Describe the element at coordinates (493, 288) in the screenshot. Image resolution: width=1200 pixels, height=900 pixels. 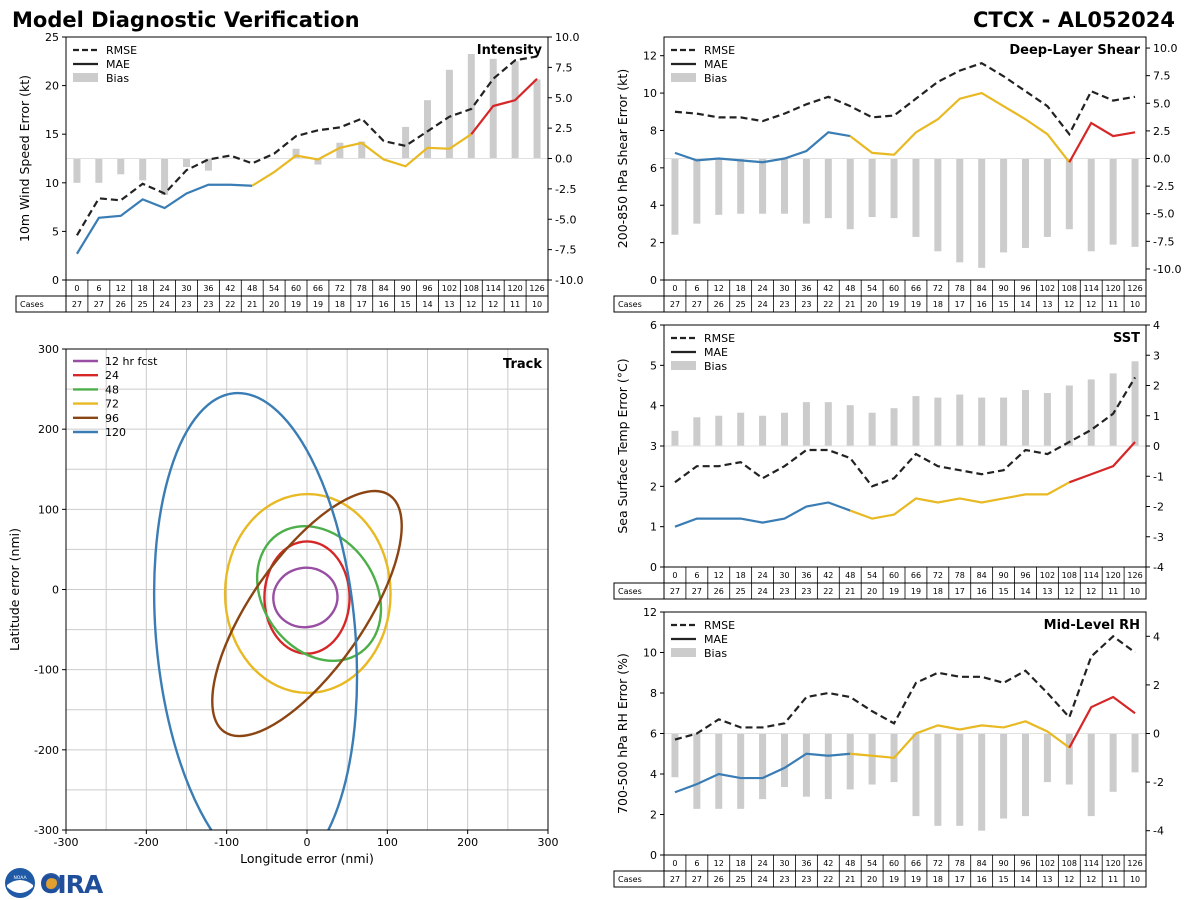
I see `hour-cell: 114` at that location.